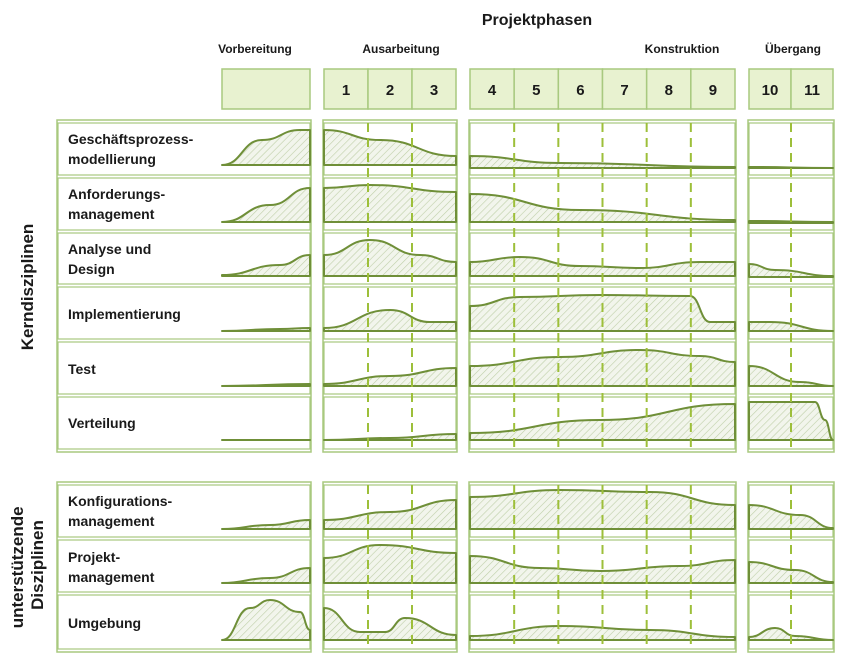 This screenshot has width=848, height=662. What do you see at coordinates (117, 194) in the screenshot?
I see `row-label-line: Anforderungs-` at bounding box center [117, 194].